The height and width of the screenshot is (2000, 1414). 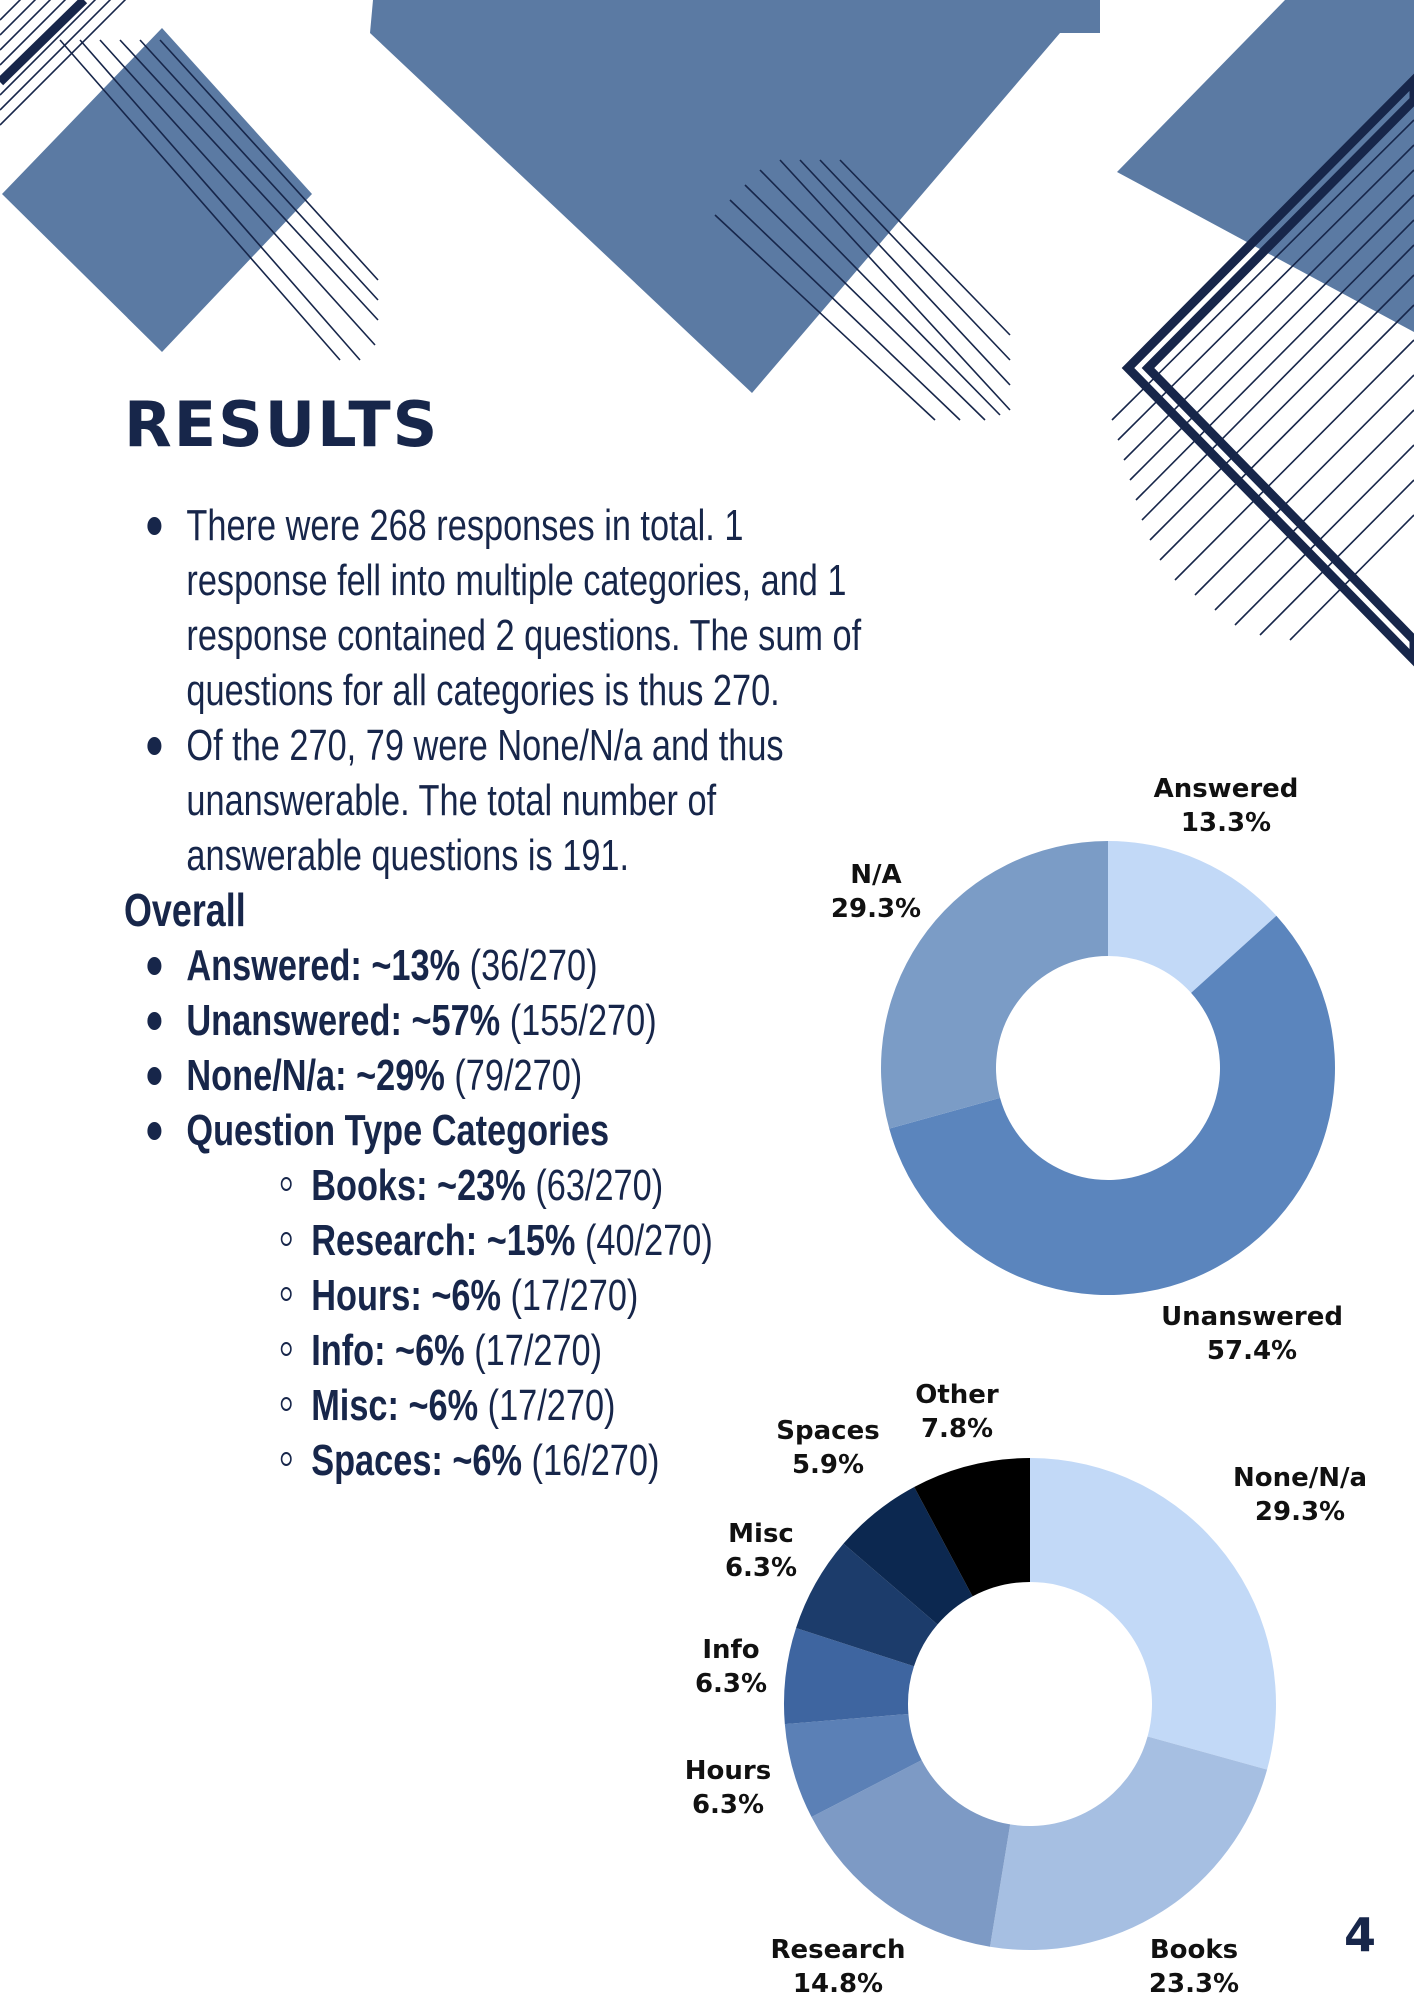 What do you see at coordinates (728, 1788) in the screenshot?
I see `slice-label-hours: Hours 6.3%` at bounding box center [728, 1788].